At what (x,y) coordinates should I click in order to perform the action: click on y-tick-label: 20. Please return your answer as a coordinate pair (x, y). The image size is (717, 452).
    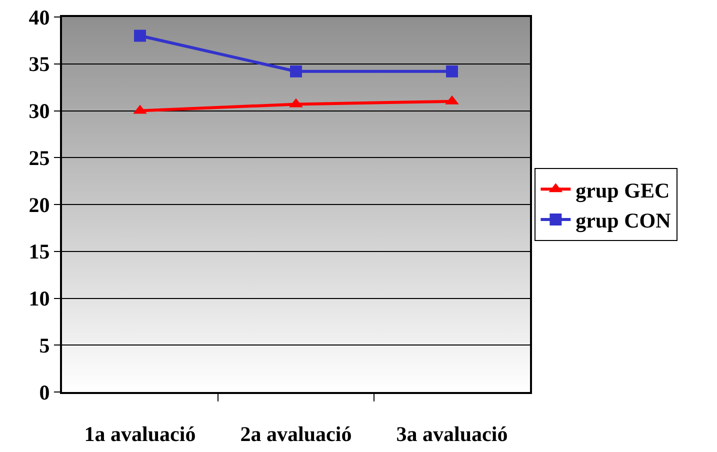
    Looking at the image, I should click on (39, 204).